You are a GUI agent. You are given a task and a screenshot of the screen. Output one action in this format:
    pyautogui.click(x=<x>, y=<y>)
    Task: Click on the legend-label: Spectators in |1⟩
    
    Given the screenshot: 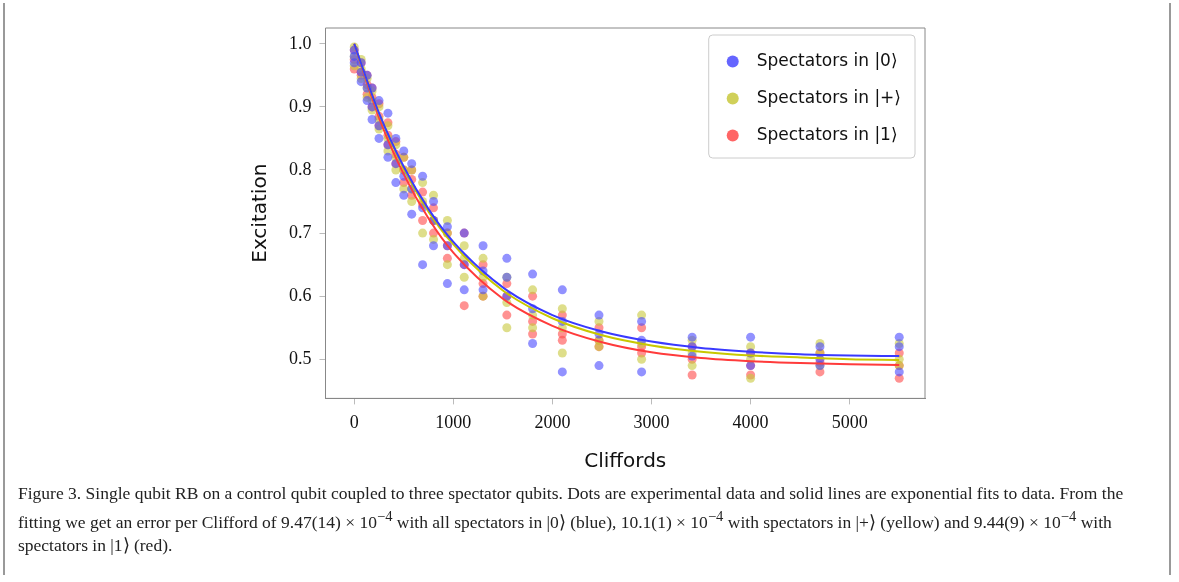 What is the action you would take?
    pyautogui.click(x=827, y=133)
    